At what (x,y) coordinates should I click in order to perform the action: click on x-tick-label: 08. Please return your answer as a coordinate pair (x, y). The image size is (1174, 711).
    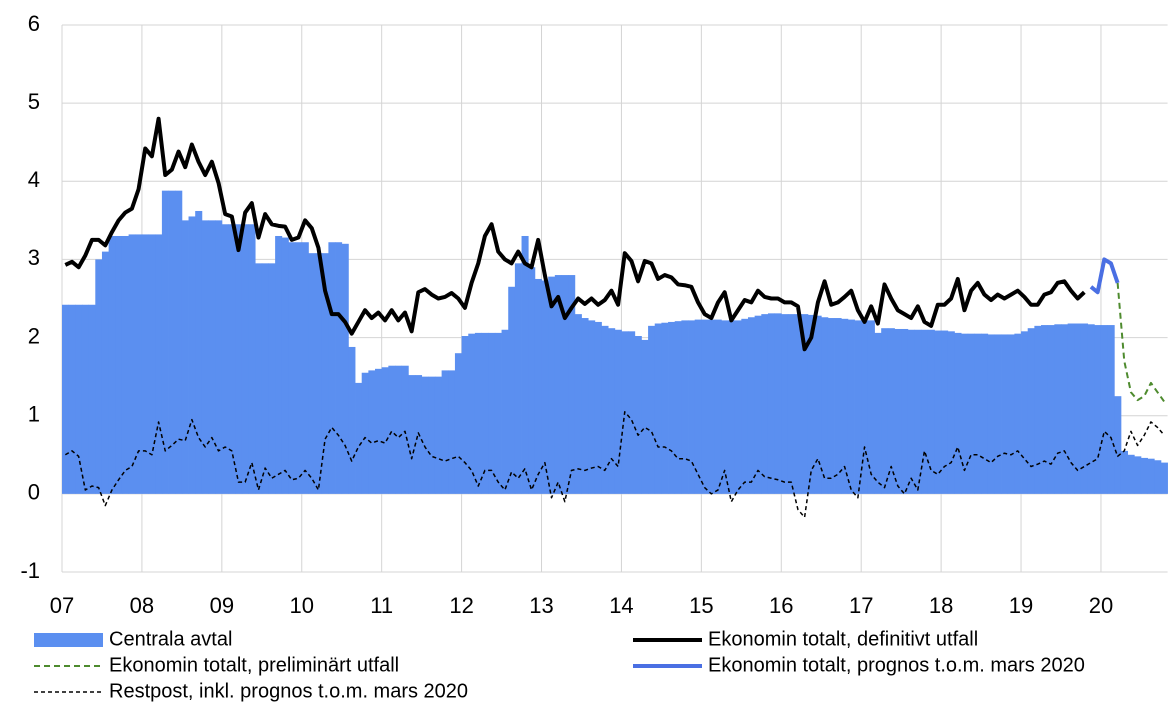
    Looking at the image, I should click on (142, 605).